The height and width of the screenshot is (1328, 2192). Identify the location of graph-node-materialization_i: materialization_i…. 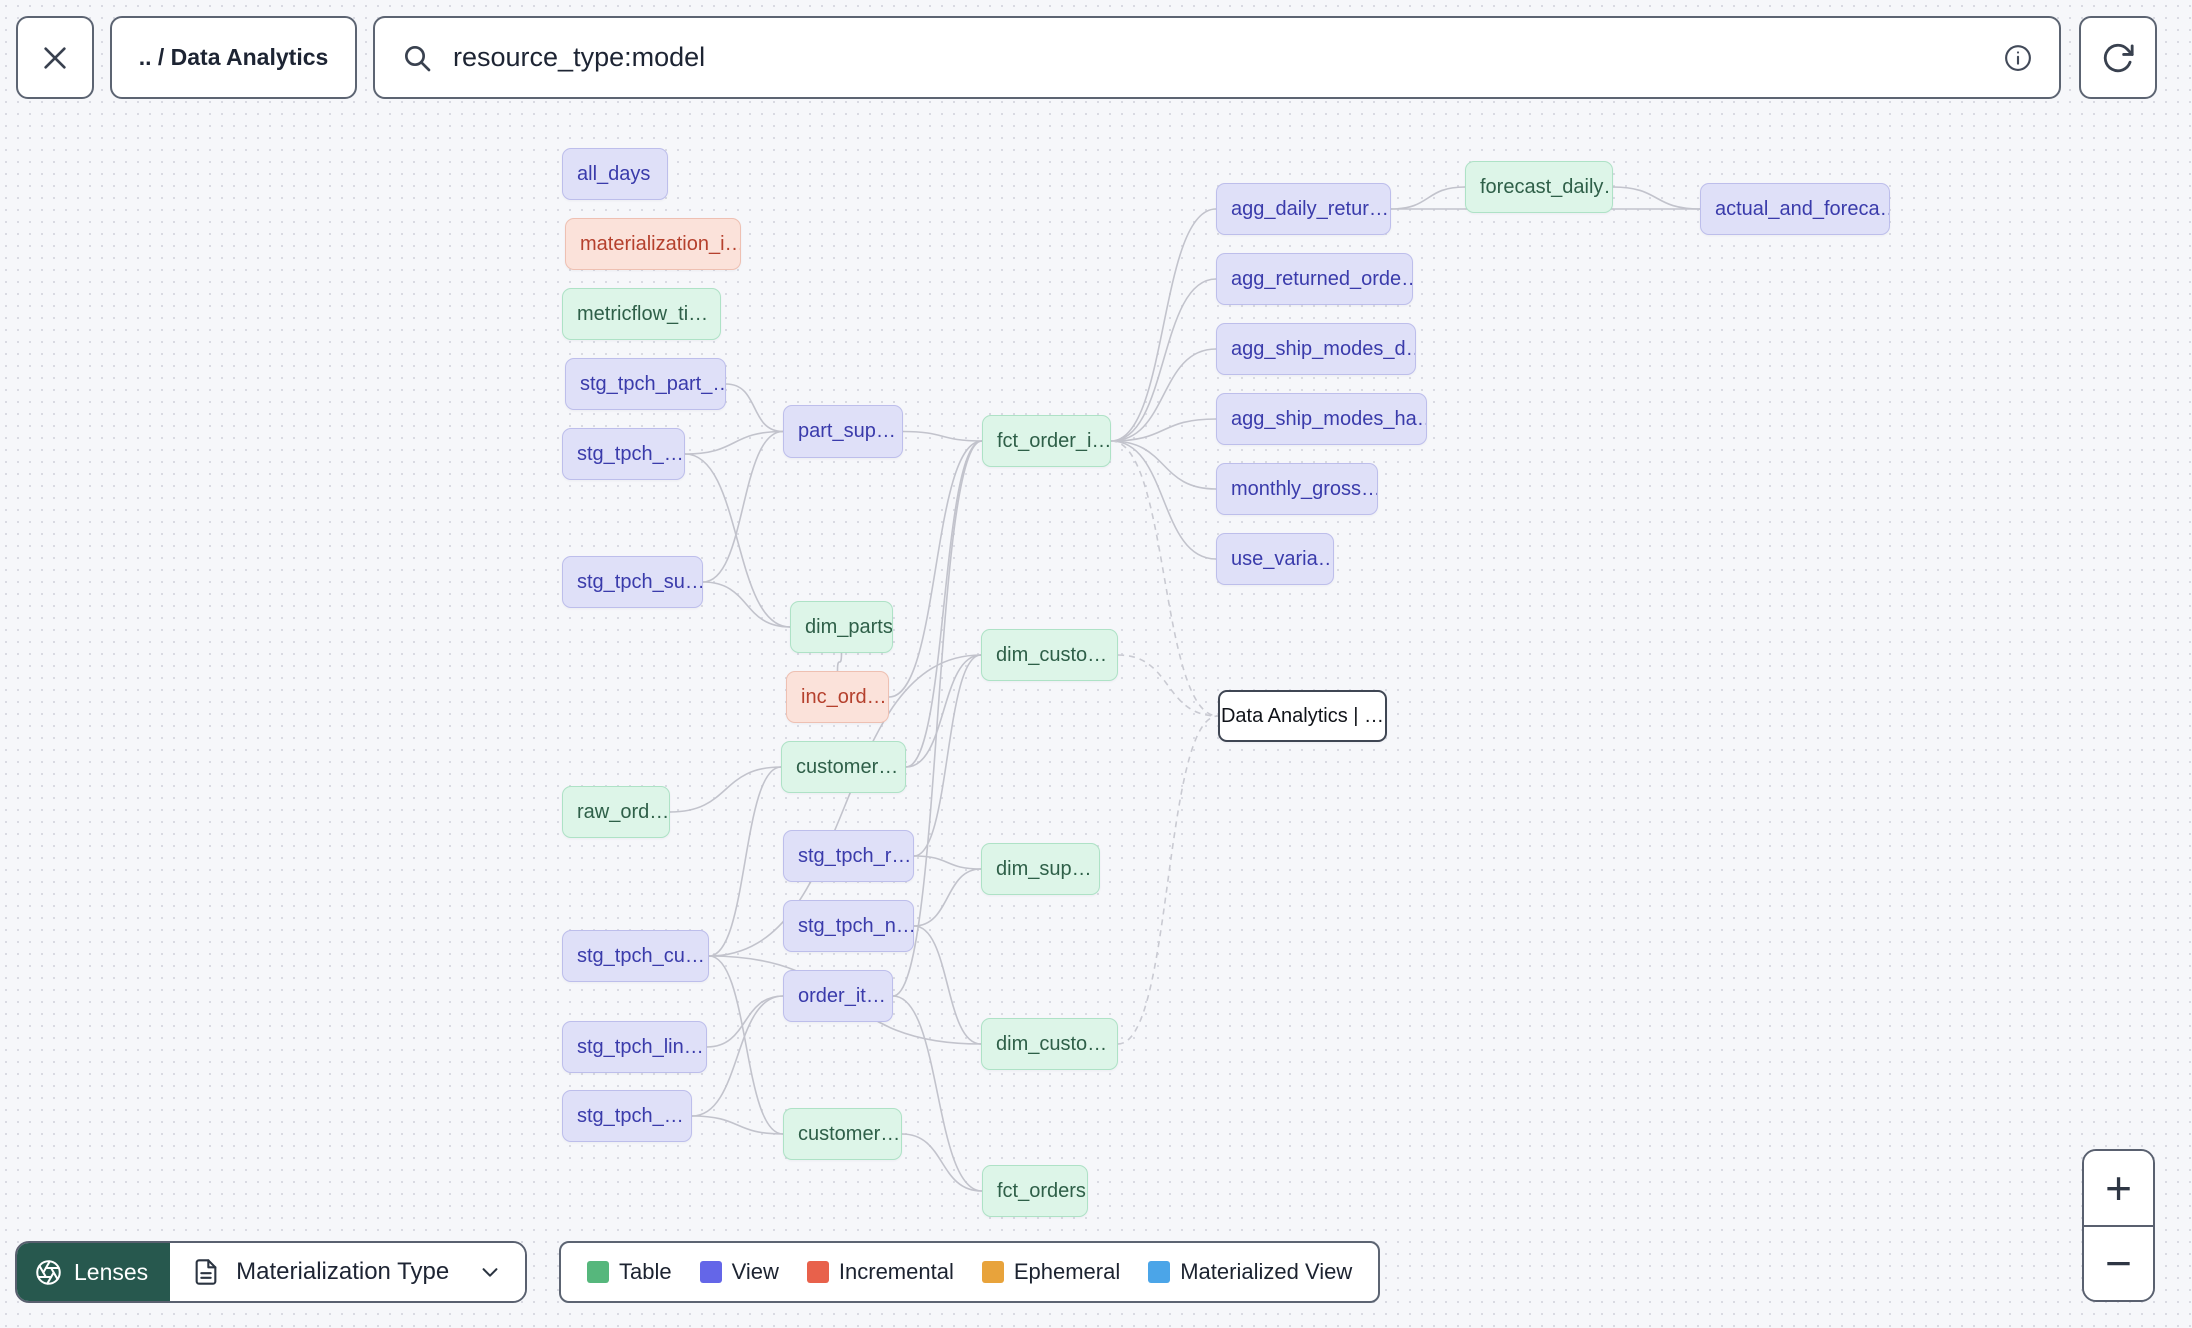
(653, 244).